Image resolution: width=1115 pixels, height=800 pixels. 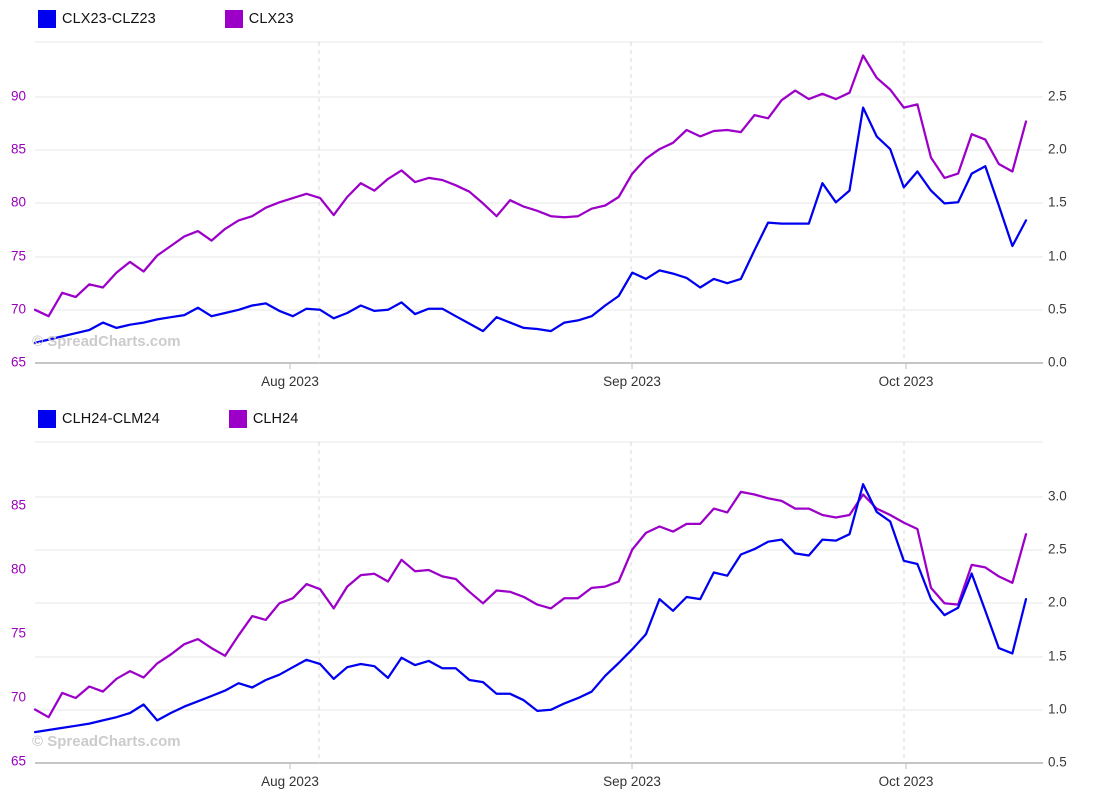 What do you see at coordinates (271, 19) in the screenshot?
I see `legend-label: CLX23` at bounding box center [271, 19].